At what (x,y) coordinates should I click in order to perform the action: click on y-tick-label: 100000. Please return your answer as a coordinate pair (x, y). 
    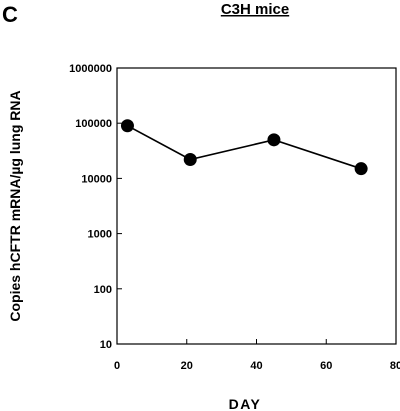
    Looking at the image, I should click on (93, 124).